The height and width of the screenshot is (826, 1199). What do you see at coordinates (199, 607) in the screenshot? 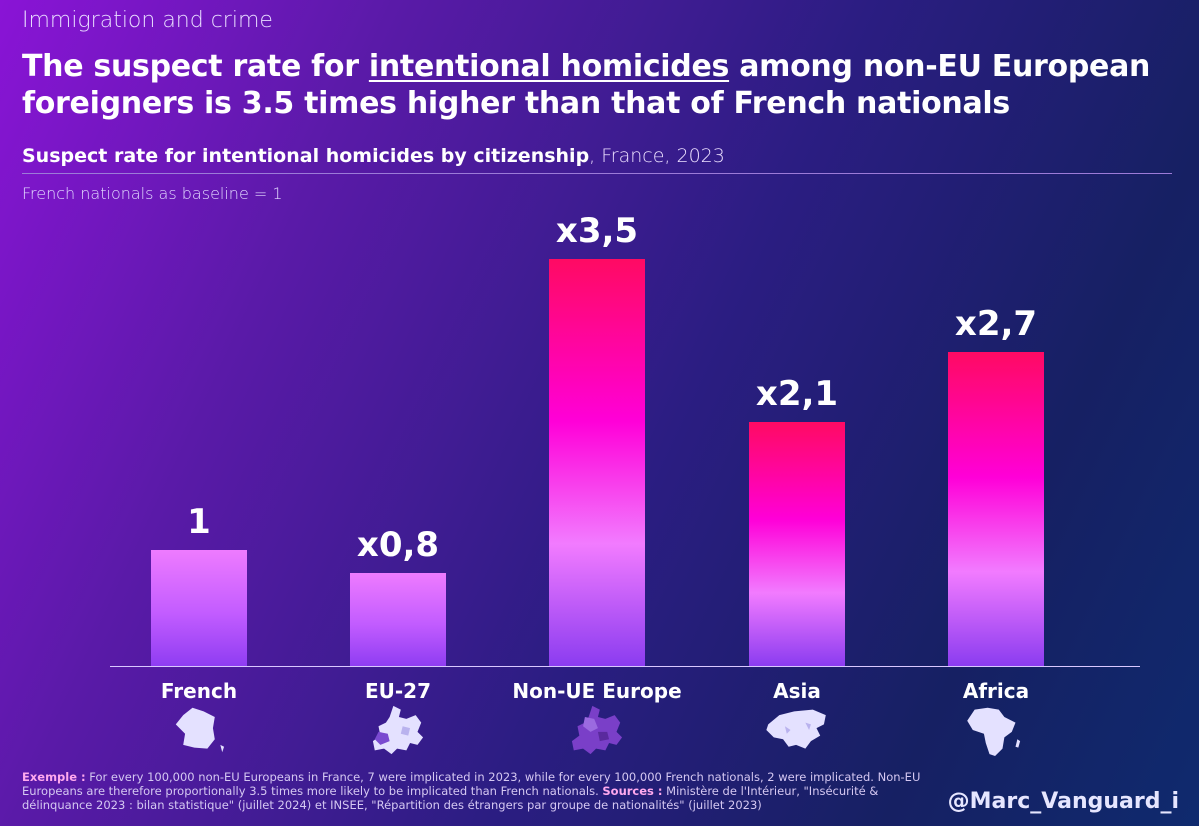
I see `bar-french` at bounding box center [199, 607].